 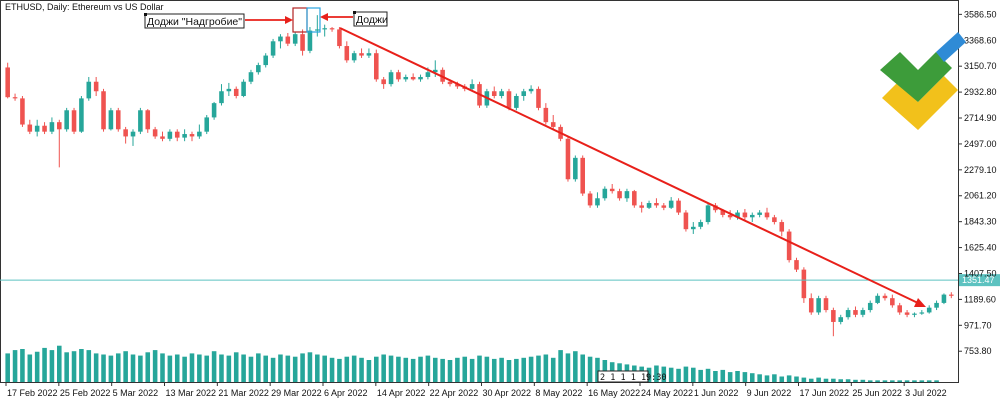 I want to click on price-tick-label: 2061.20, so click(x=980, y=196).